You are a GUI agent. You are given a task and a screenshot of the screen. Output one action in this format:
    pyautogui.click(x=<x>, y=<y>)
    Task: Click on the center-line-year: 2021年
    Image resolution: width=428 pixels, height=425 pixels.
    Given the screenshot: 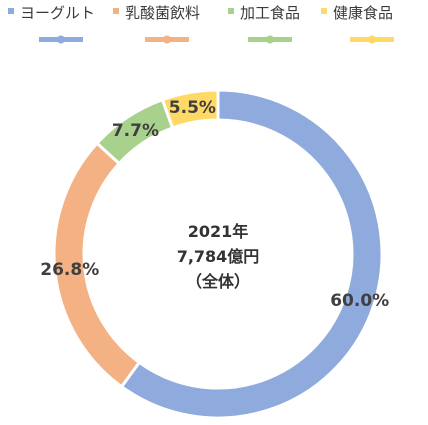 What is the action you would take?
    pyautogui.click(x=218, y=231)
    